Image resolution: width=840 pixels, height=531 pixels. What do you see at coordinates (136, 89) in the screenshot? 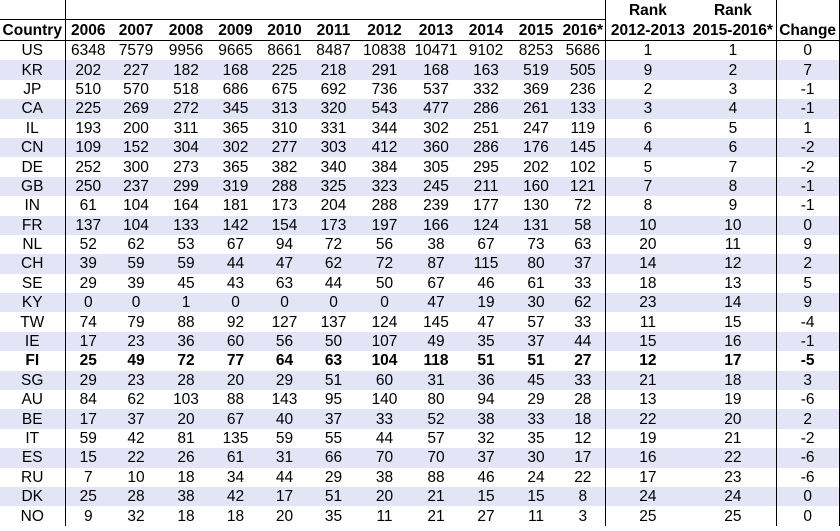
I see `year-value-cell: 570` at bounding box center [136, 89].